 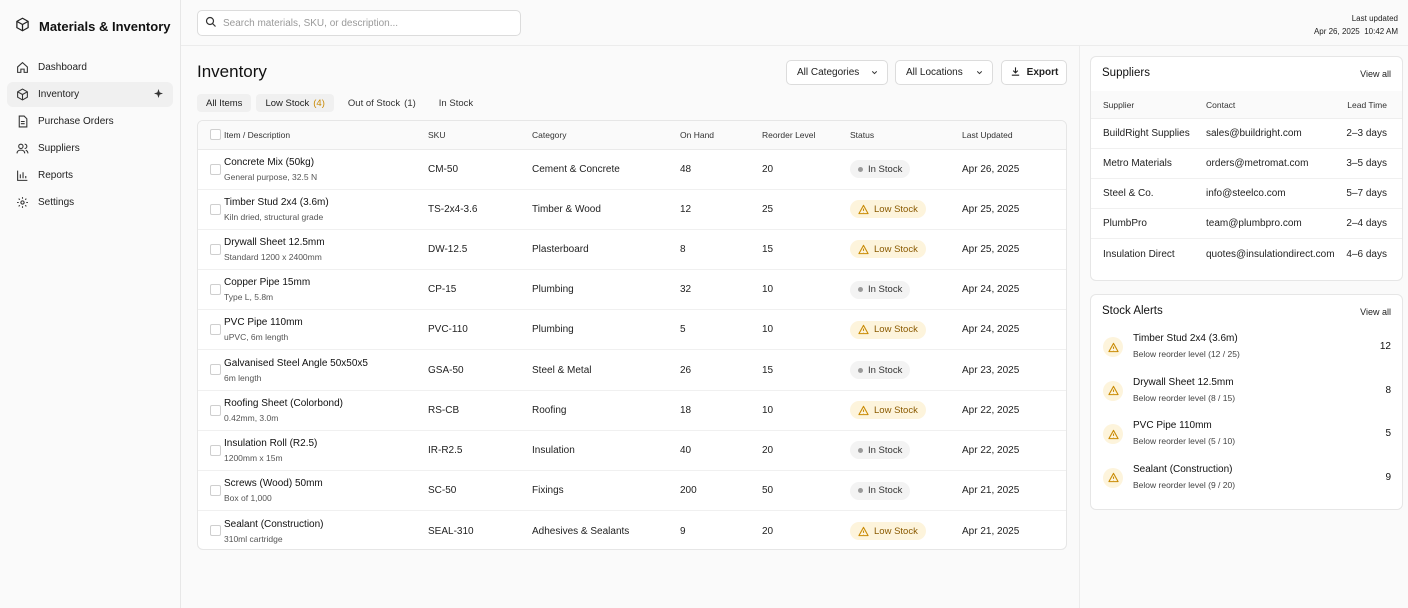 I want to click on column-header: On Hand, so click(x=697, y=134).